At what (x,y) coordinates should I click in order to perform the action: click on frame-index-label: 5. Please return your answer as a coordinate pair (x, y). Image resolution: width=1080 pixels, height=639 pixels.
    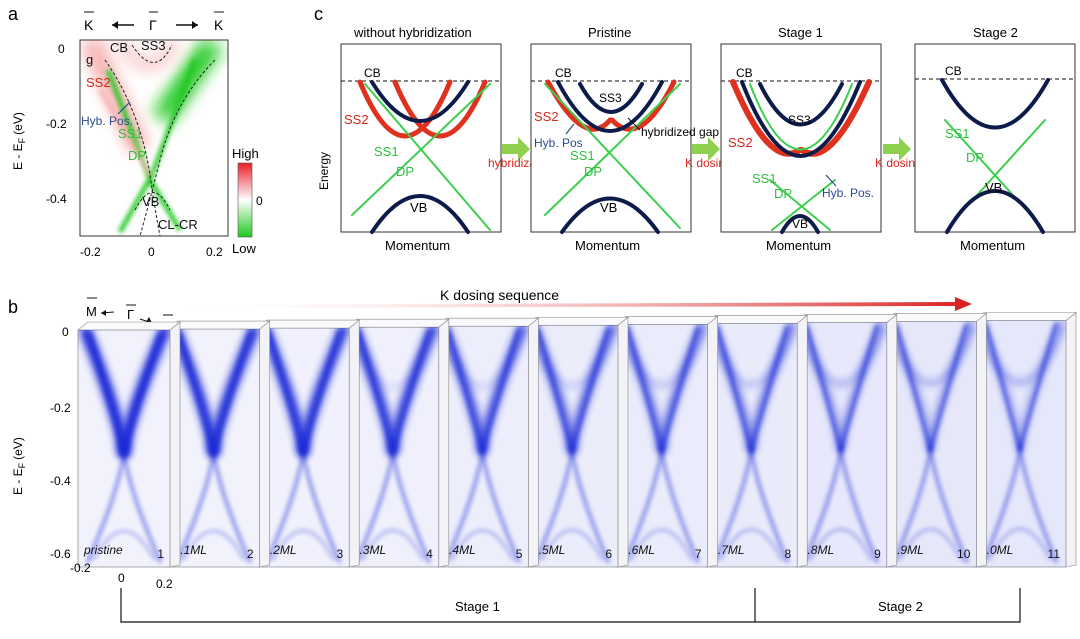
    Looking at the image, I should click on (519, 554).